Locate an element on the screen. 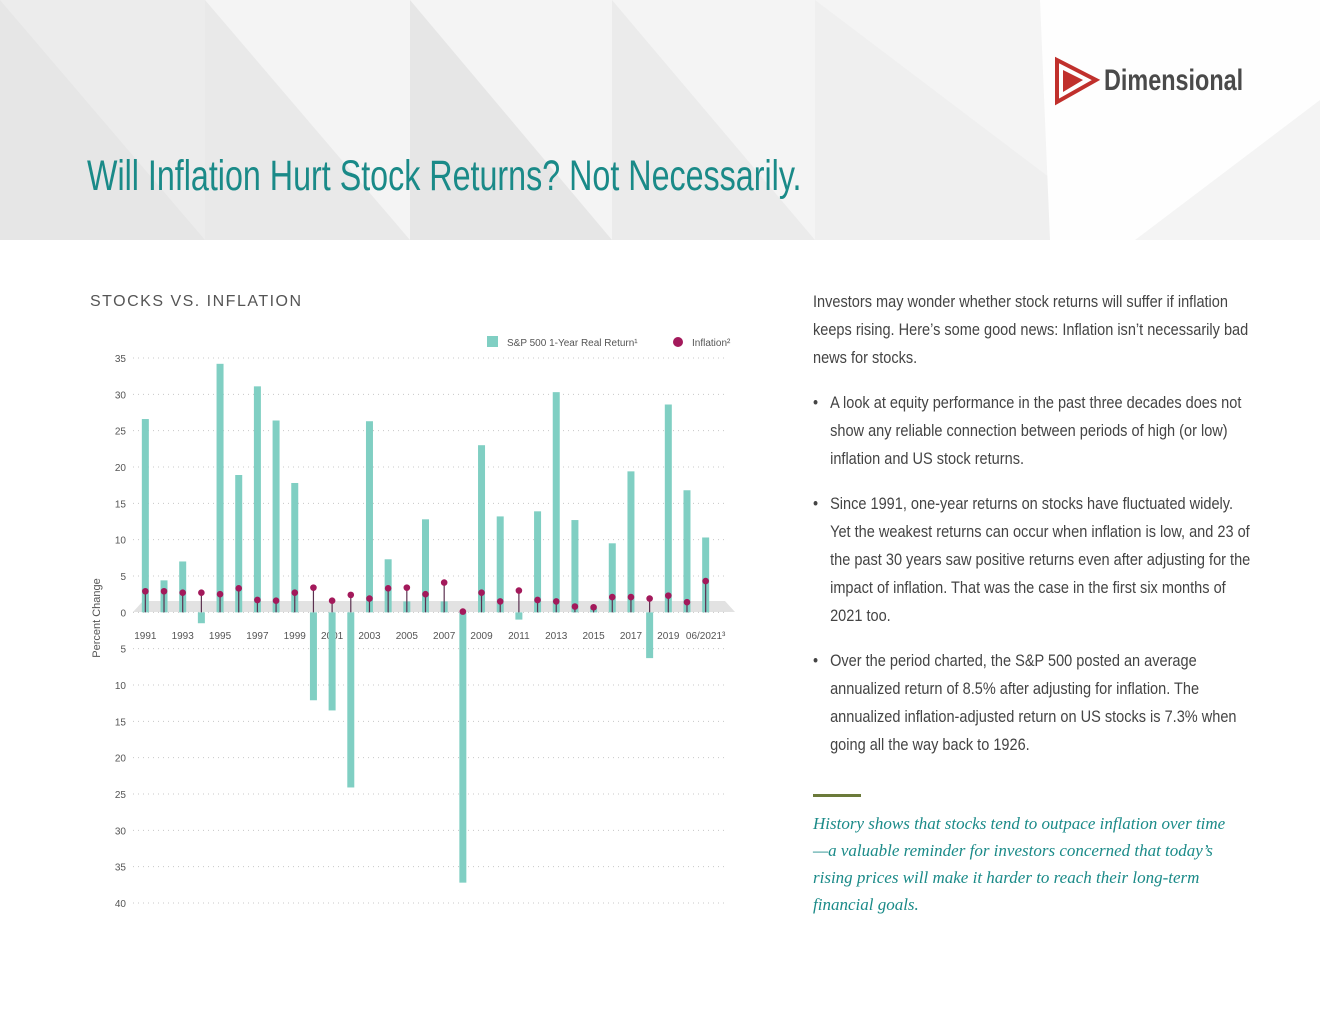 This screenshot has height=1020, width=1320. divider is located at coordinates (837, 795).